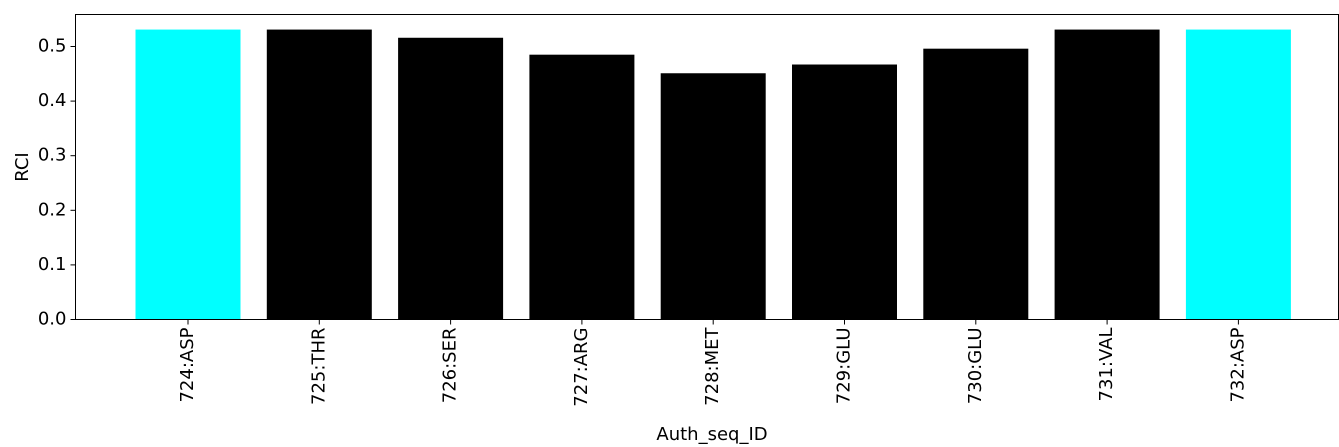 Image resolution: width=1339 pixels, height=447 pixels. Describe the element at coordinates (581, 367) in the screenshot. I see `x-tick-label: 727:ARG` at that location.